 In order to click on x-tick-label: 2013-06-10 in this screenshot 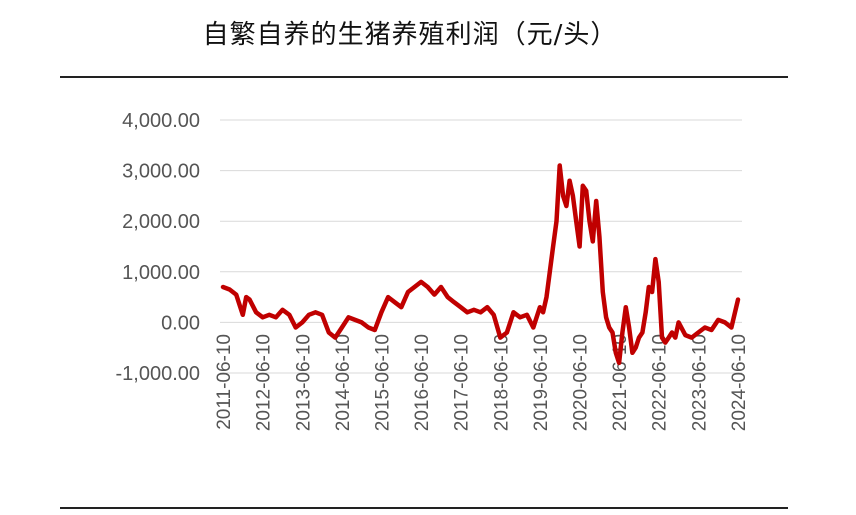, I will do `click(303, 382)`.